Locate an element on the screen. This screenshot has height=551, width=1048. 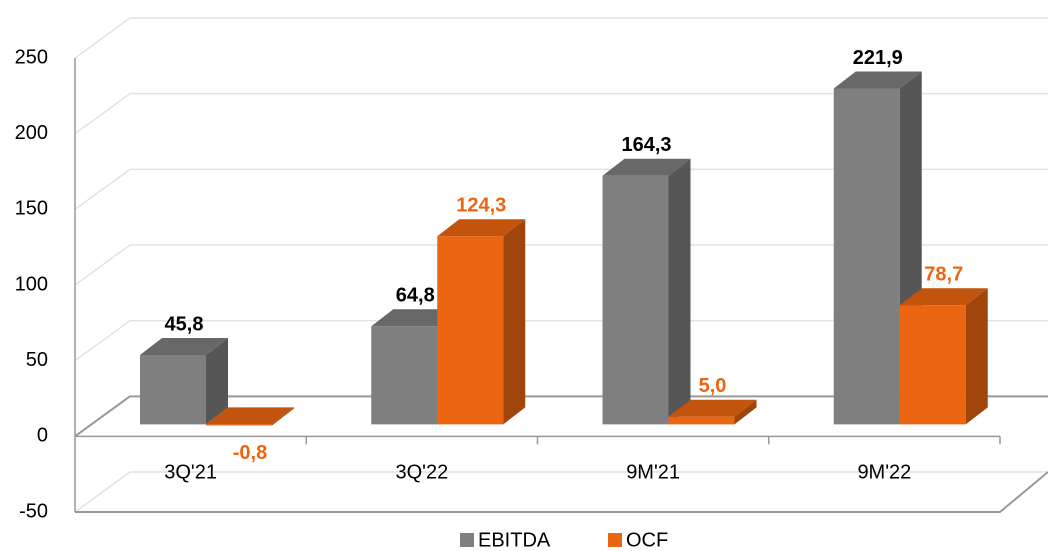
data-label: 45,8 is located at coordinates (184, 324).